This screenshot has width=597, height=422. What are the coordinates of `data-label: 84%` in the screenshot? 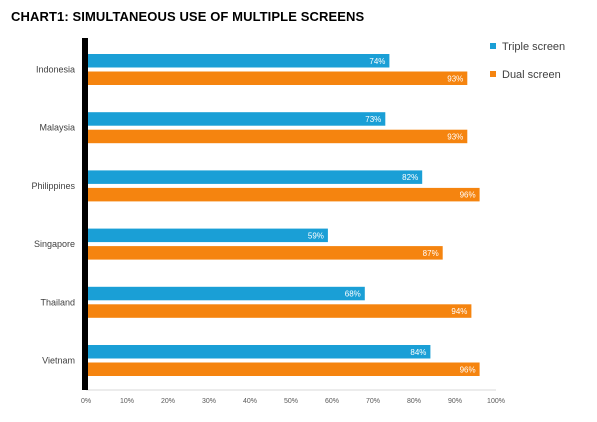 It's located at (418, 352).